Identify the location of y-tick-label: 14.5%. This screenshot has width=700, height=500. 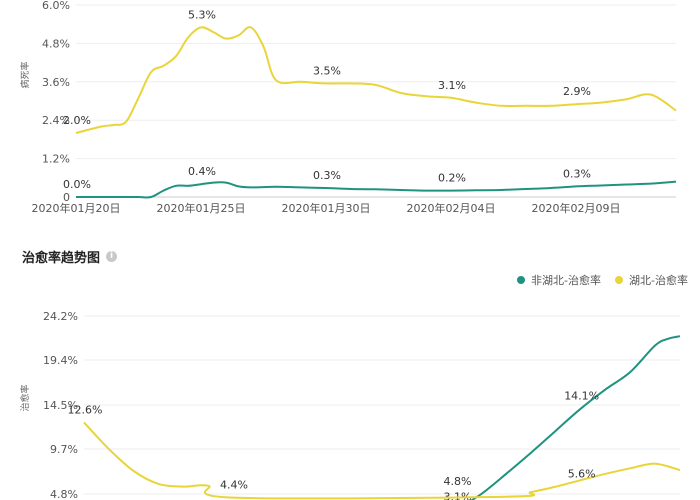
(60, 405).